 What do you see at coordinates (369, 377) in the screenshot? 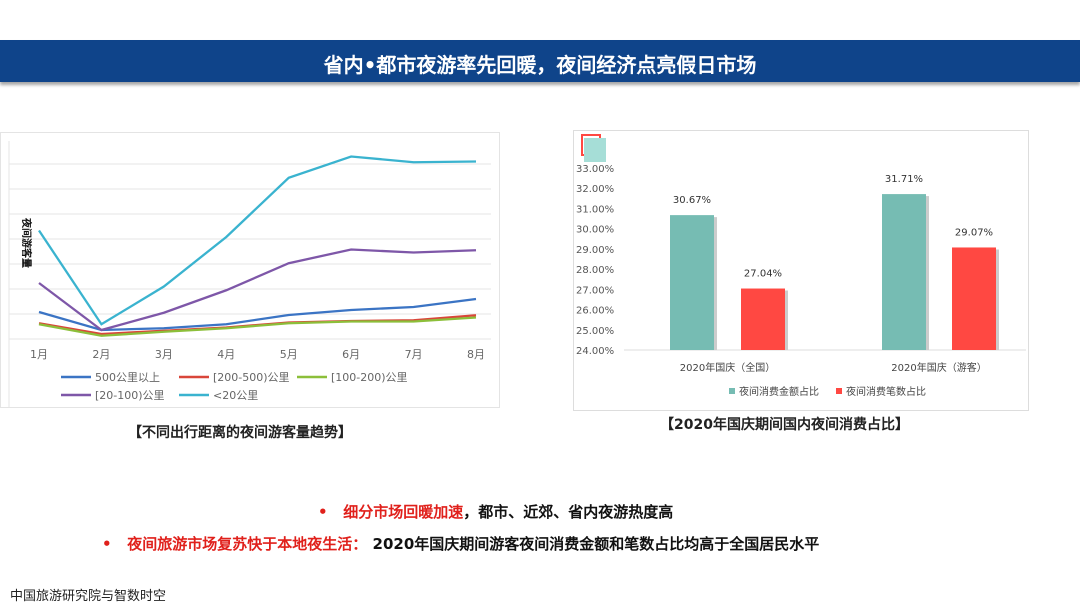
I see `legend-label: [100-200)公里` at bounding box center [369, 377].